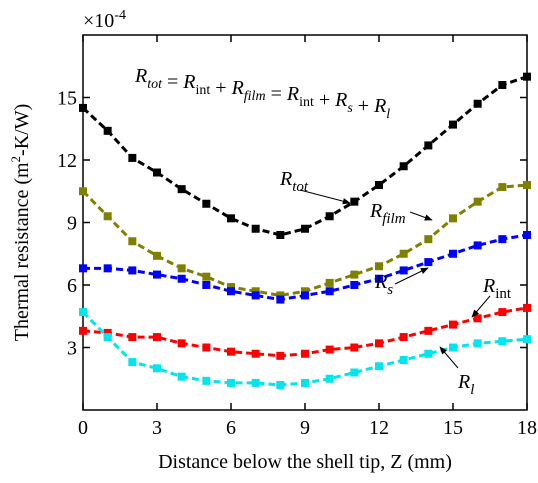 The width and height of the screenshot is (538, 483). Describe the element at coordinates (72, 224) in the screenshot. I see `y-tick-label: 9` at that location.